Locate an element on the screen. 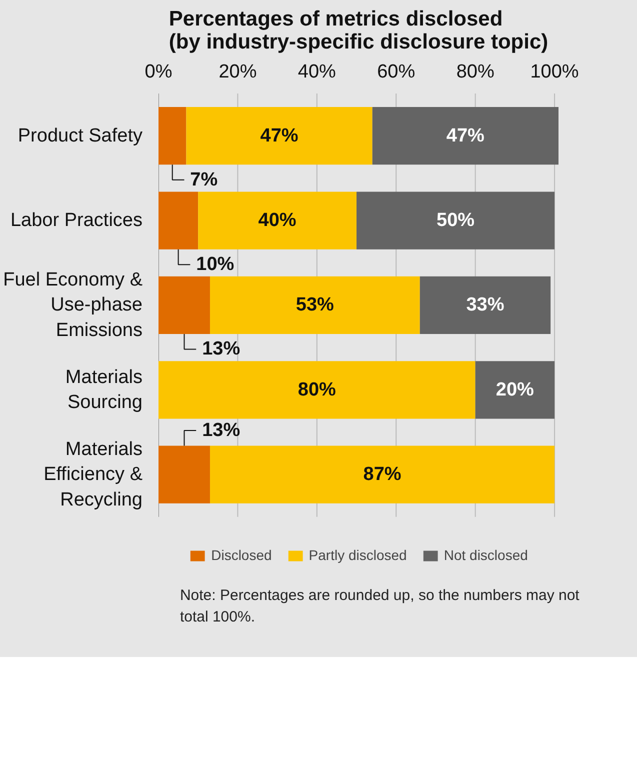 The width and height of the screenshot is (637, 758). data-label: 50% is located at coordinates (455, 221).